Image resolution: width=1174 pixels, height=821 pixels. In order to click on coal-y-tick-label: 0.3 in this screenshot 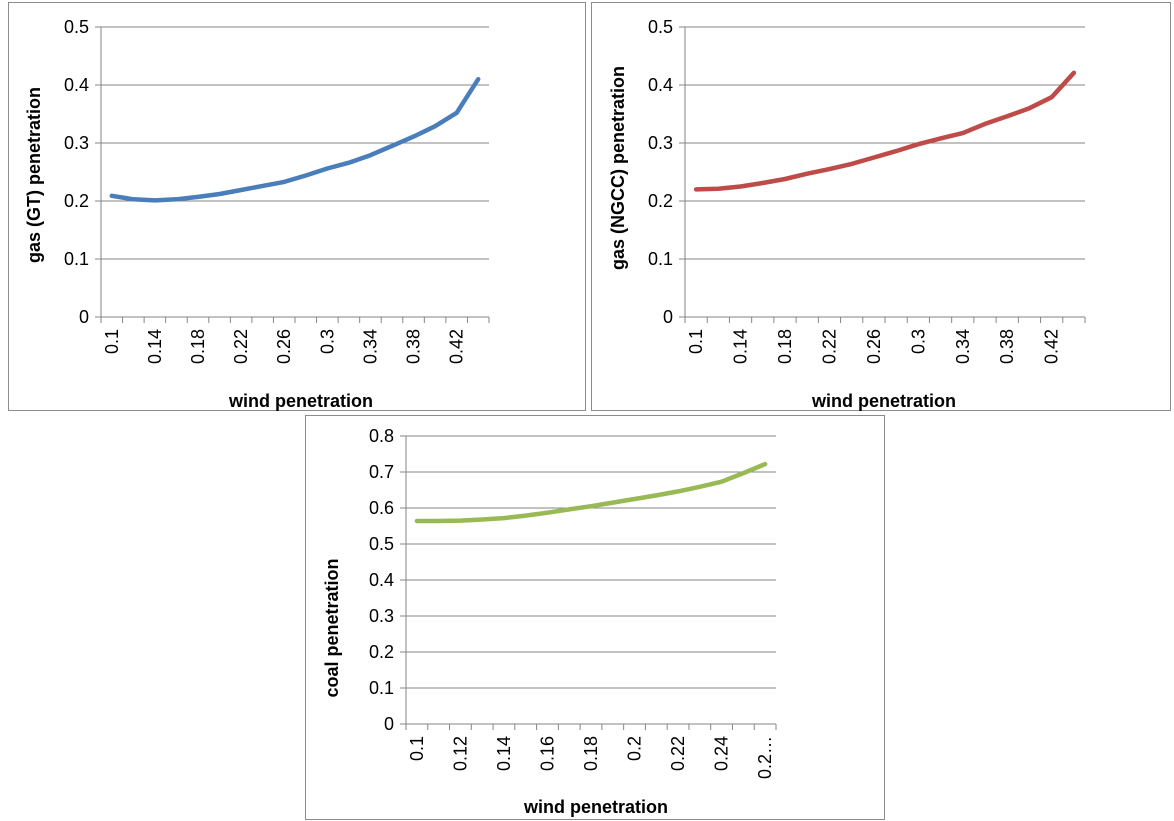, I will do `click(381, 616)`.